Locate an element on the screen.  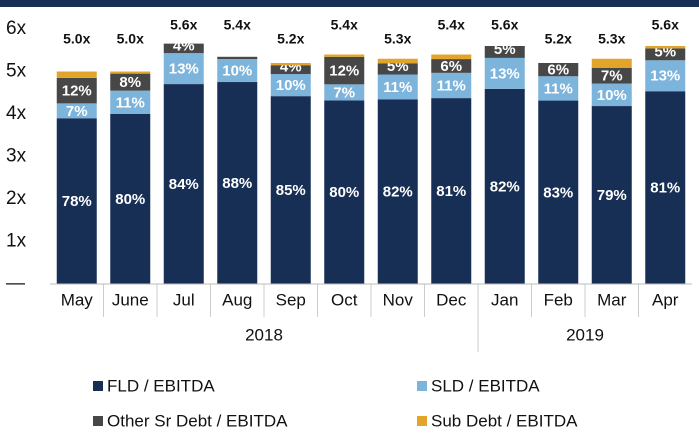
segment-label: 84% is located at coordinates (184, 184).